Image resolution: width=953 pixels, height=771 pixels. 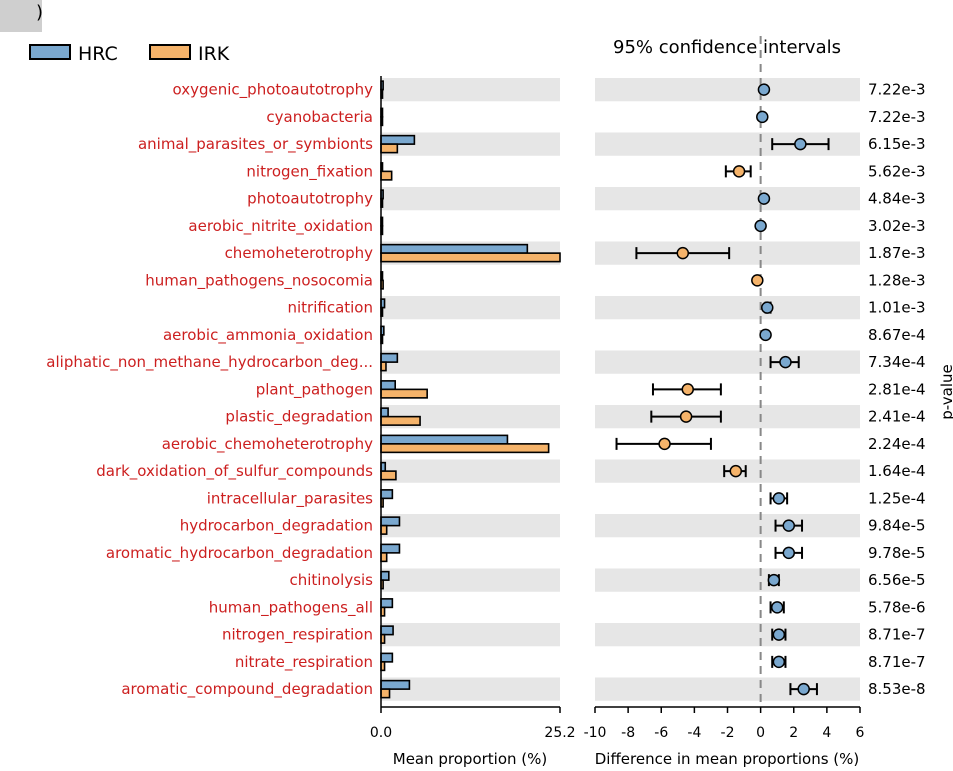 What do you see at coordinates (330, 308) in the screenshot?
I see `category-label: nitrification` at bounding box center [330, 308].